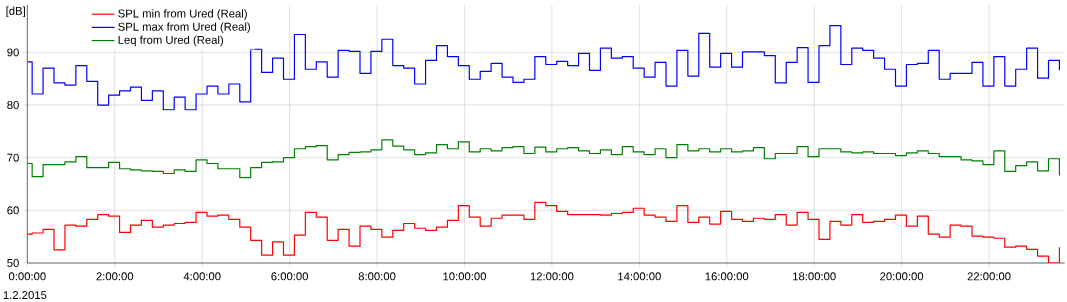  What do you see at coordinates (377, 276) in the screenshot?
I see `x-tick-label: 8:00:00` at bounding box center [377, 276].